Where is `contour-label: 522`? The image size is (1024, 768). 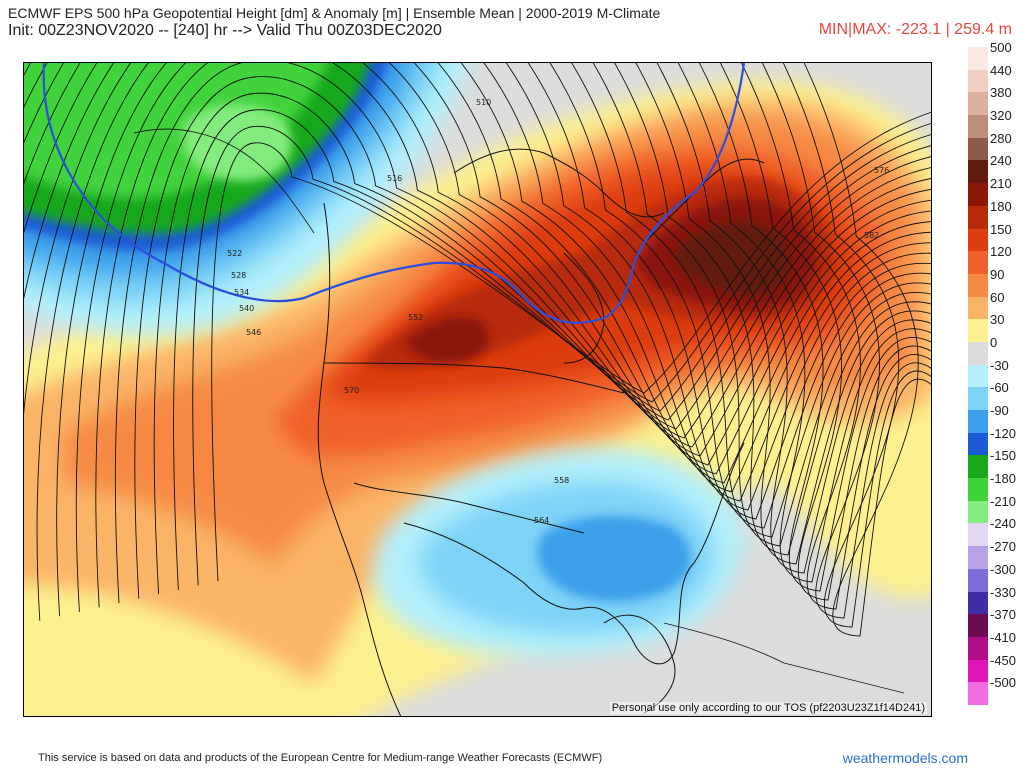 contour-label: 522 is located at coordinates (234, 253).